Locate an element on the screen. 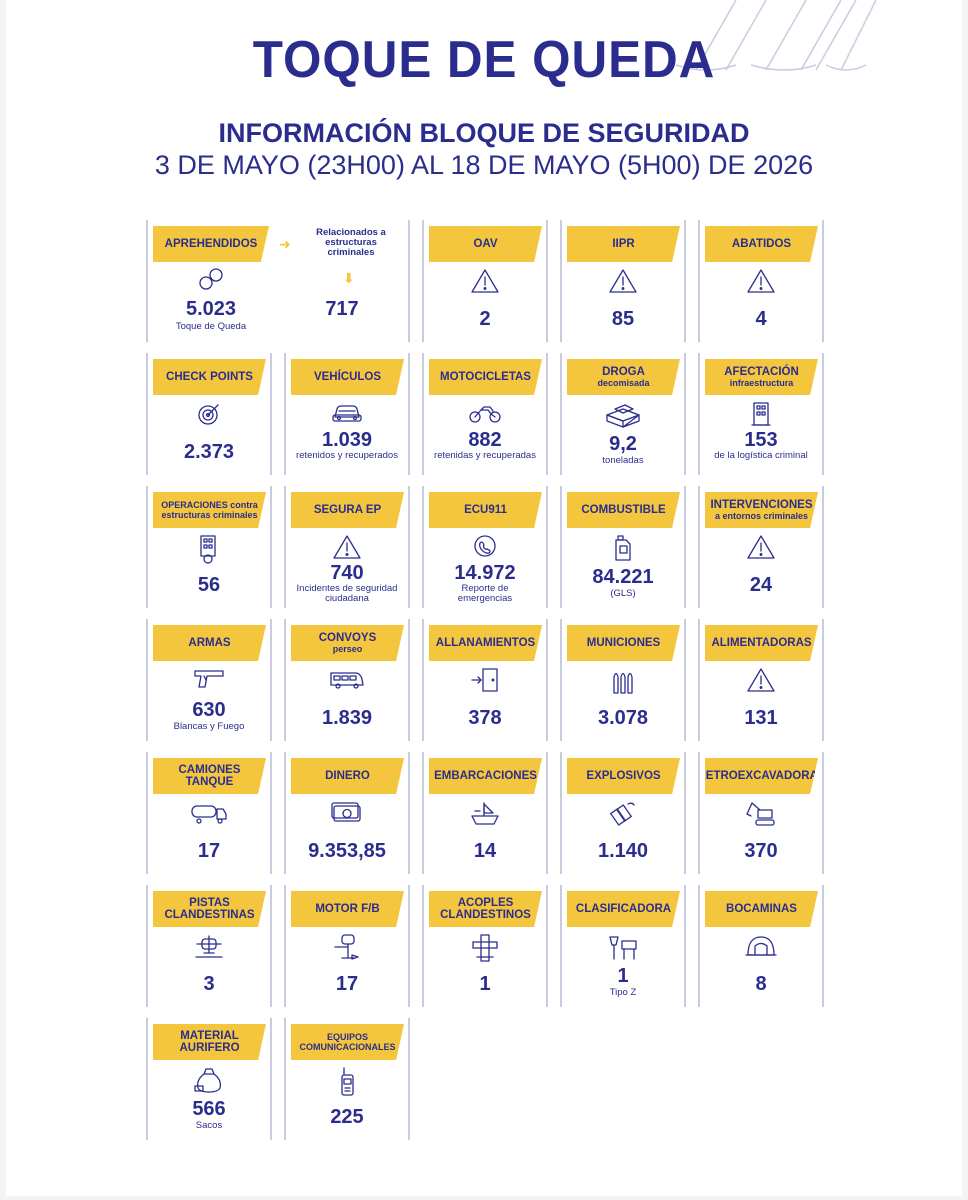  card-header: MOTOR F/B is located at coordinates (347, 909).